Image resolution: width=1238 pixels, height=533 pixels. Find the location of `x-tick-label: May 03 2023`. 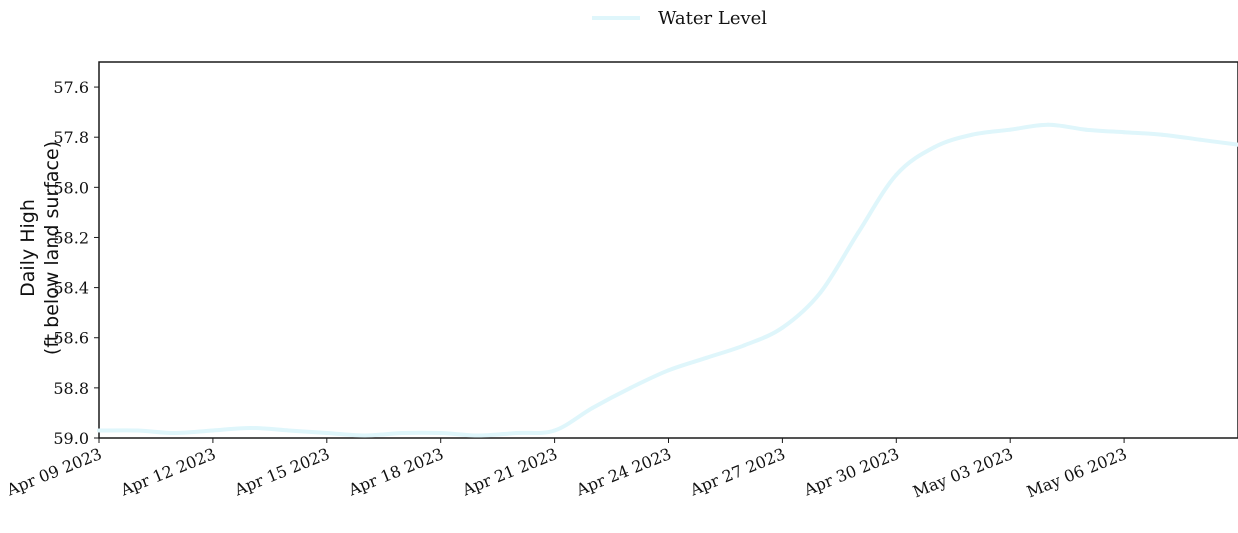

x-tick-label: May 03 2023 is located at coordinates (963, 472).